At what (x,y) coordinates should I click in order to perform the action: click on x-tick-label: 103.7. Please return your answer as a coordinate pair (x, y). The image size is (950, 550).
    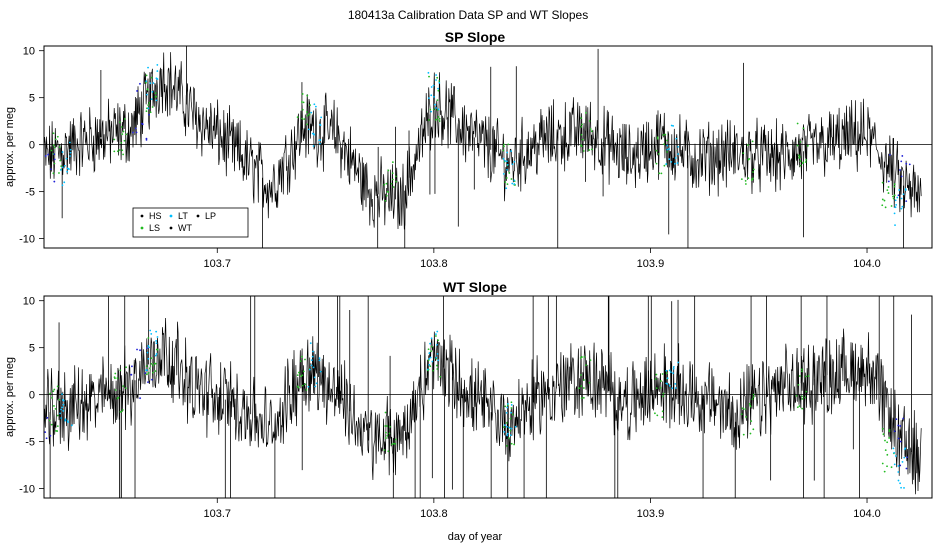
    Looking at the image, I should click on (218, 264).